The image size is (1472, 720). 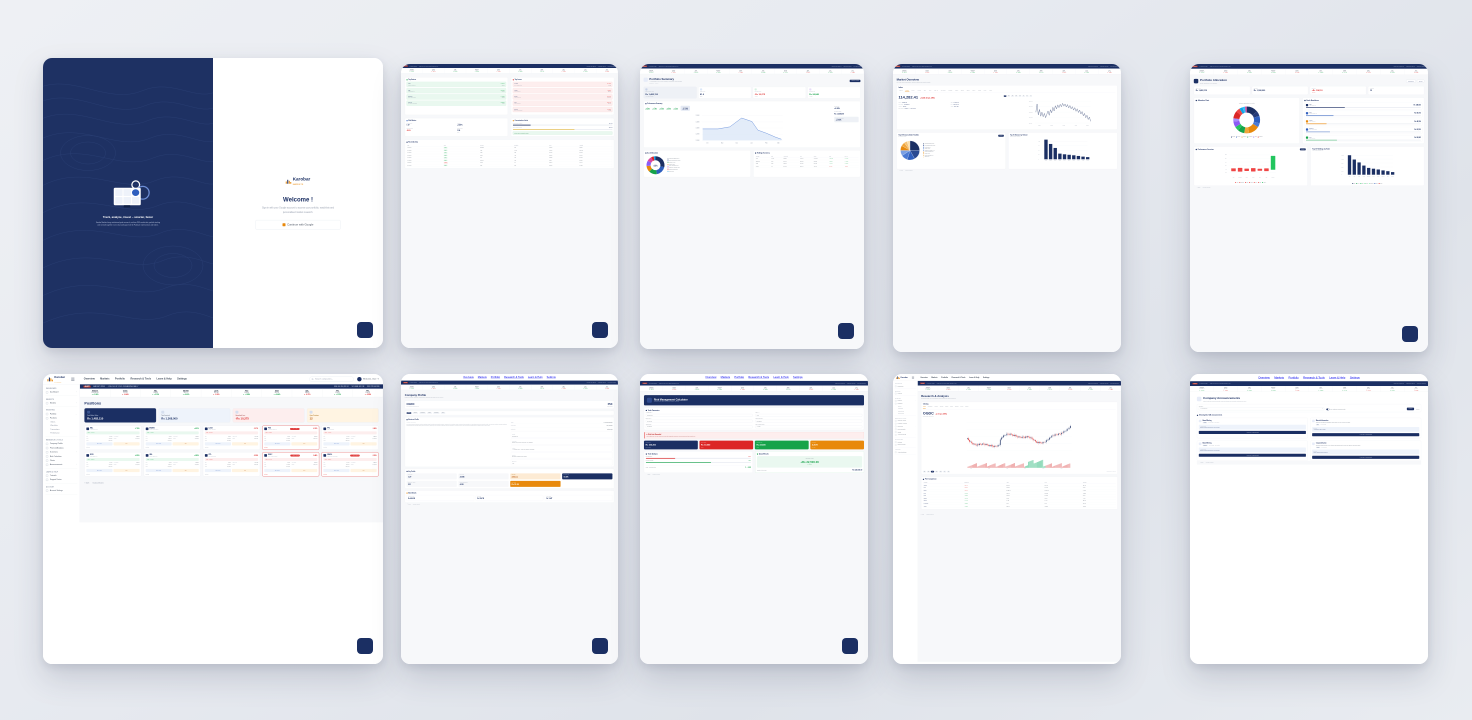 What do you see at coordinates (1252, 455) in the screenshot?
I see `view-pdf-button: ↓ View PDF Announcement` at bounding box center [1252, 455].